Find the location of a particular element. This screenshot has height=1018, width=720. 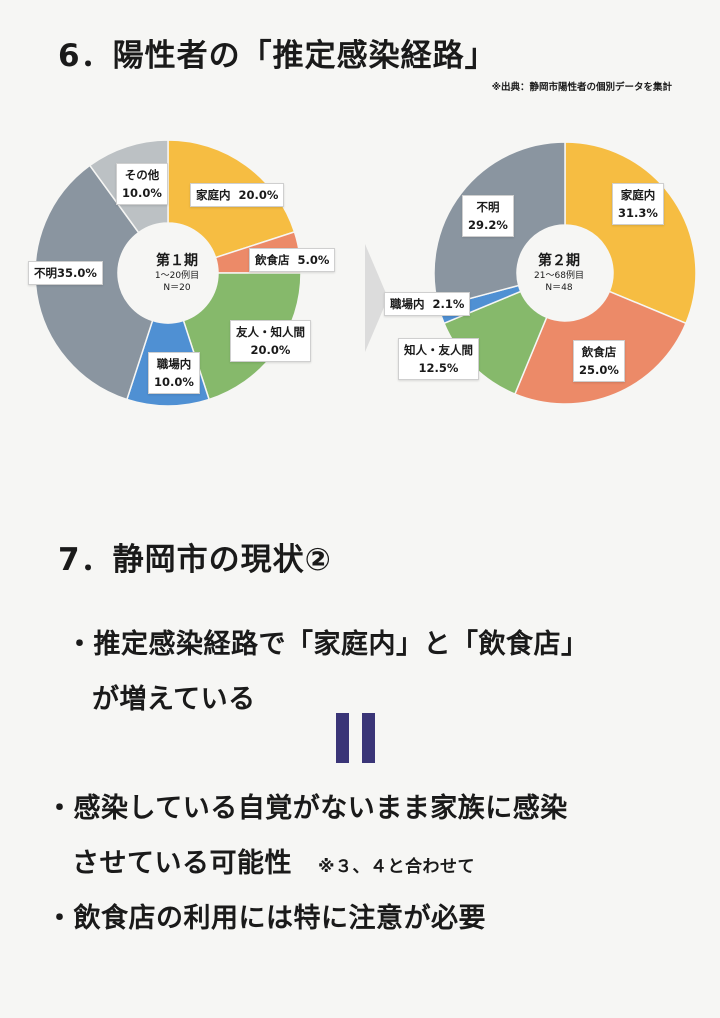

bullet1-line1: ・推定感染経路で「家庭内」と「飲食店」 is located at coordinates (327, 644).